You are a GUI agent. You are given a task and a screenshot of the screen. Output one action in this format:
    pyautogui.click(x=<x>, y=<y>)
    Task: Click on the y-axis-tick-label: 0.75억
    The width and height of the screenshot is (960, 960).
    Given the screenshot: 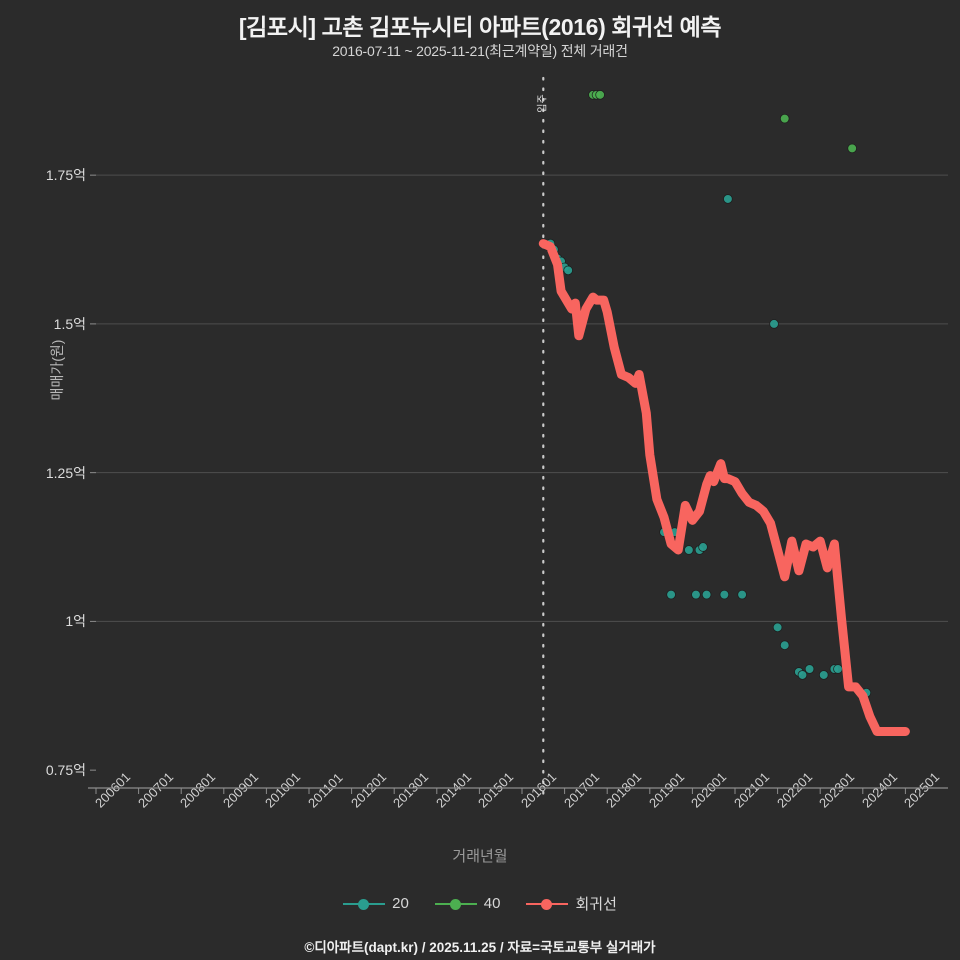 What is the action you would take?
    pyautogui.click(x=65, y=770)
    